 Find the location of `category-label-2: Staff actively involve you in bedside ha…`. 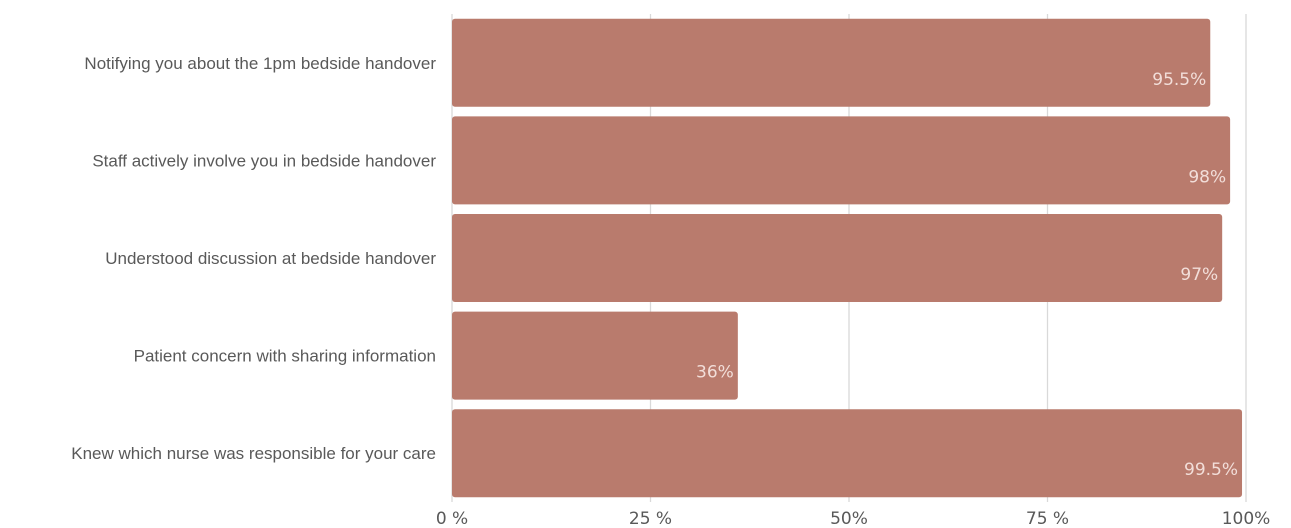

category-label-2: Staff actively involve you in bedside ha… is located at coordinates (264, 160).